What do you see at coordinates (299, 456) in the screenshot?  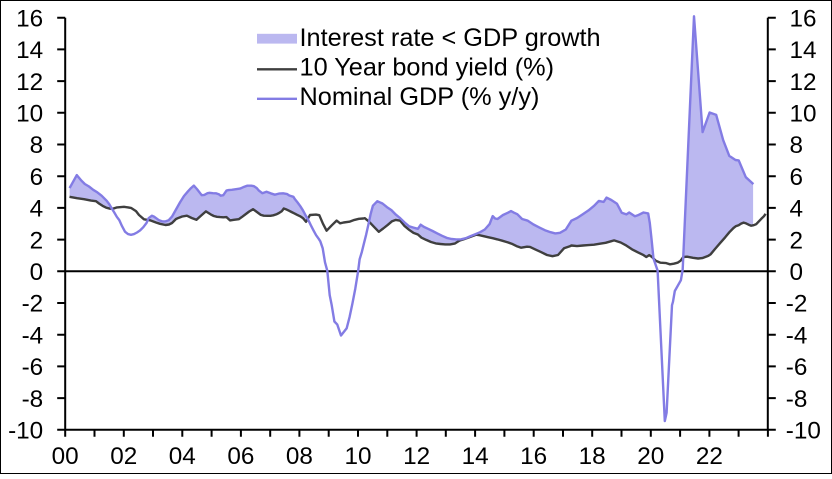 I see `svg-text: 08` at bounding box center [299, 456].